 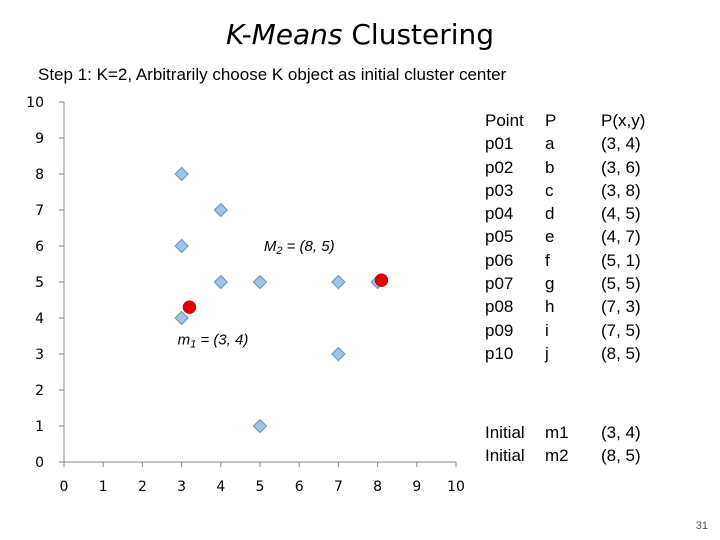 What do you see at coordinates (299, 247) in the screenshot?
I see `centroid-label: M2 = (8, 5)` at bounding box center [299, 247].